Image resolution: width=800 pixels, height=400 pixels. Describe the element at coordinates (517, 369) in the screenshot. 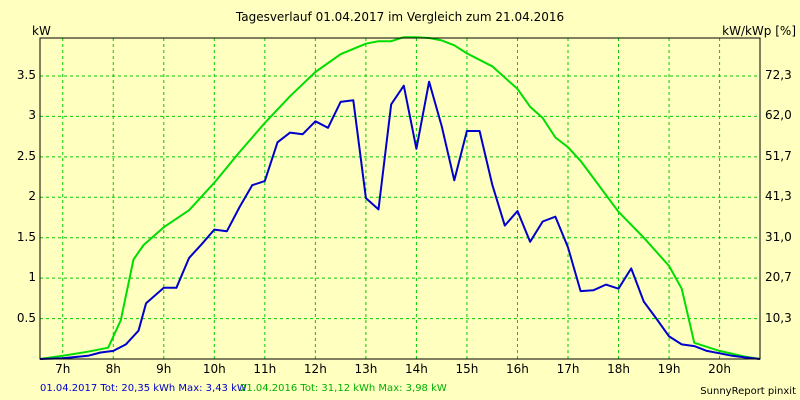

I see `x-tick-label: 16h` at that location.